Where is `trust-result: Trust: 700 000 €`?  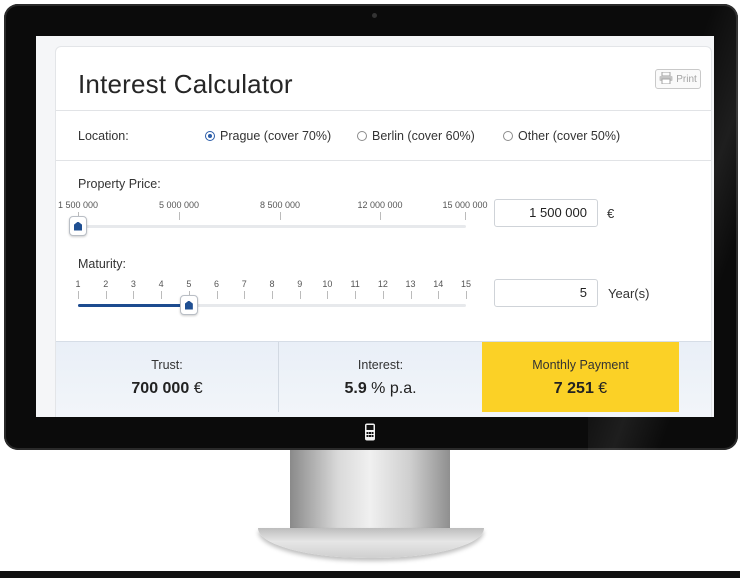
trust-result: Trust: 700 000 € is located at coordinates (167, 377).